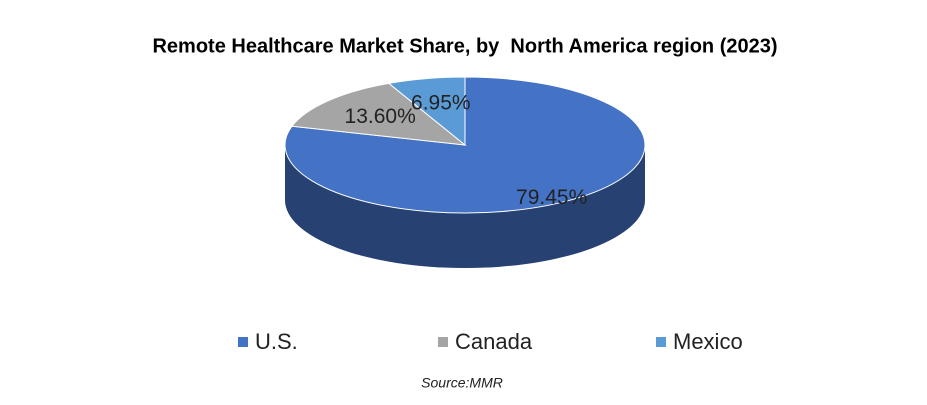 The width and height of the screenshot is (927, 405). What do you see at coordinates (462, 383) in the screenshot?
I see `source: Source:MMR` at bounding box center [462, 383].